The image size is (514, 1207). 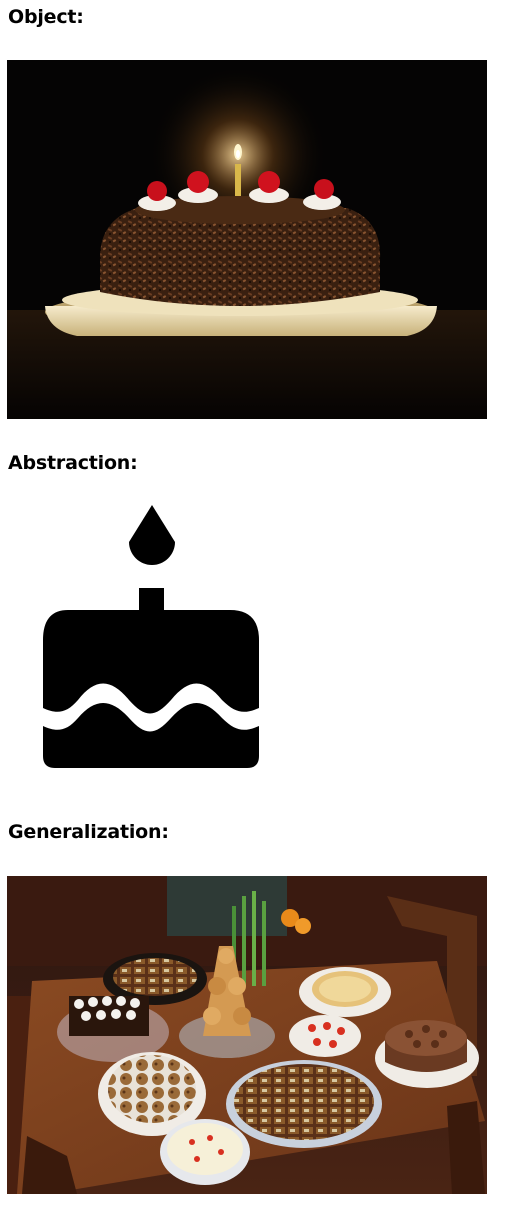 What do you see at coordinates (73, 463) in the screenshot?
I see `heading-abstraction: Abstraction:` at bounding box center [73, 463].